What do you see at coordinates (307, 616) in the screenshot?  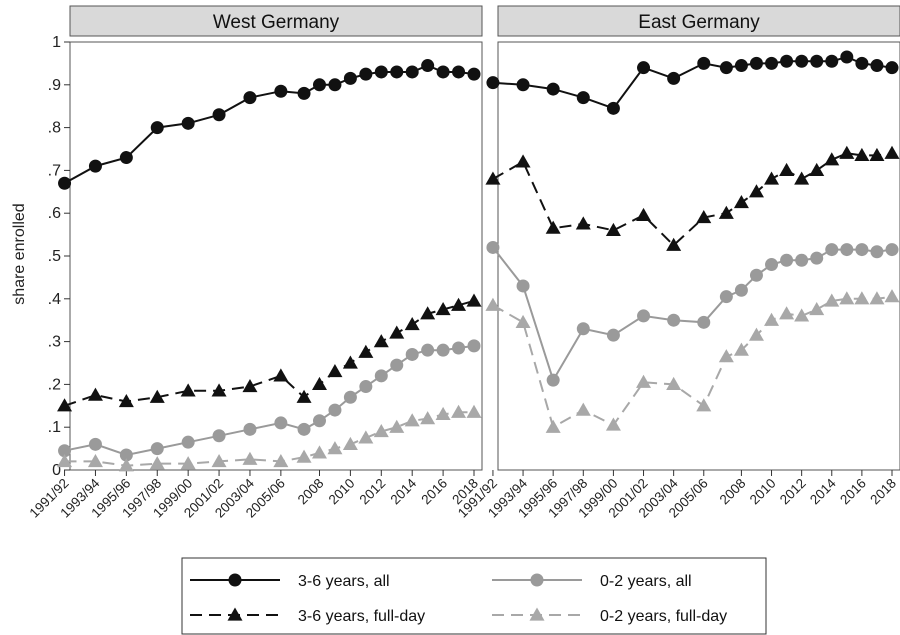 I see `legend-item-3-6-years-full-day: 3-6 years, full-day` at bounding box center [307, 616].